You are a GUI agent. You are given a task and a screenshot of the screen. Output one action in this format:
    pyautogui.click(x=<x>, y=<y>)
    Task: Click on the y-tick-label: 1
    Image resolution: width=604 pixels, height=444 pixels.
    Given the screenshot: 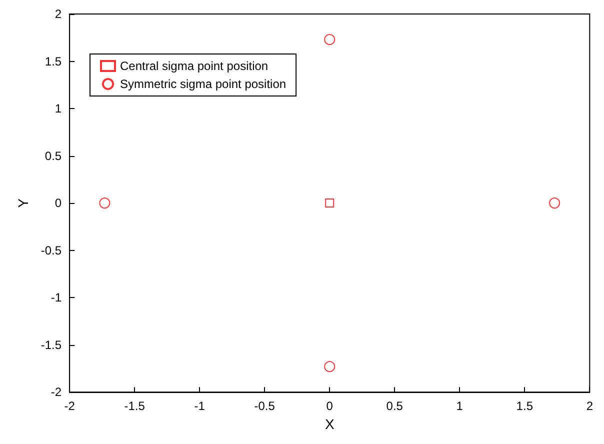 What is the action you would take?
    pyautogui.click(x=58, y=109)
    